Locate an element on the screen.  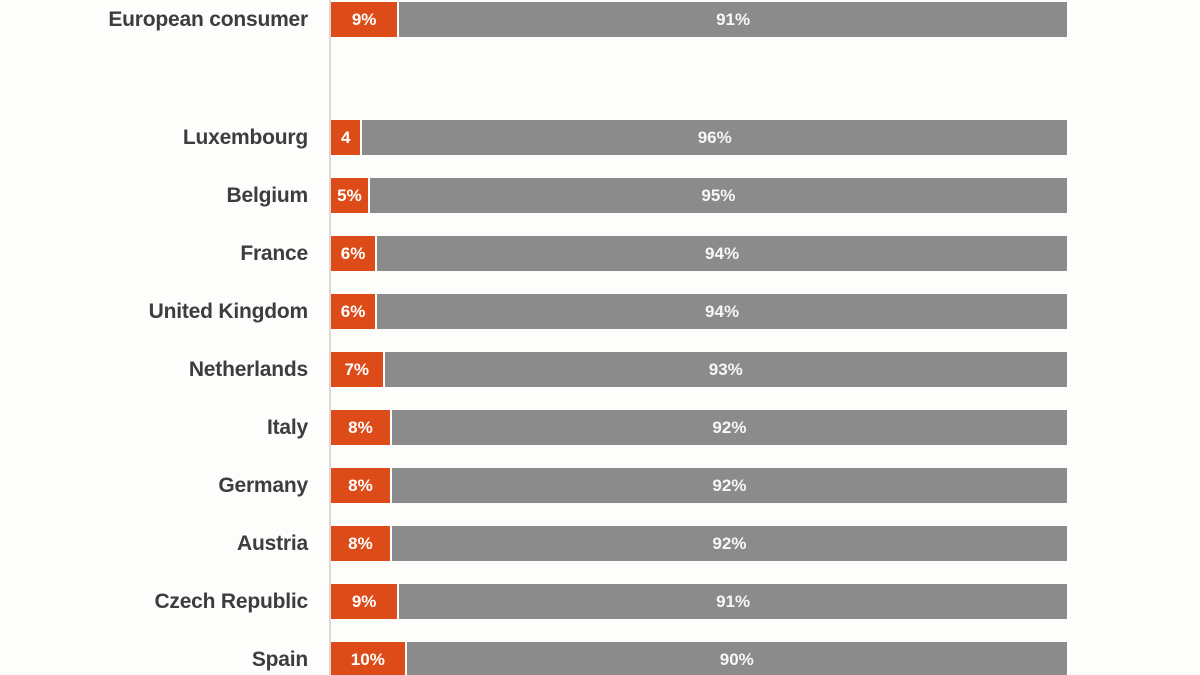
chart-row: United Kingdom 6% 94% is located at coordinates (600, 311).